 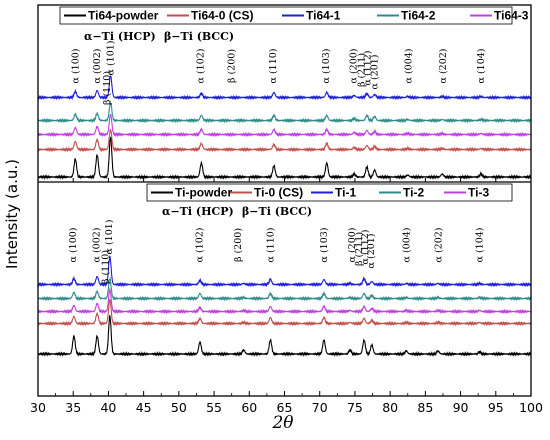 I want to click on x-tick-label: 35, so click(x=73, y=407).